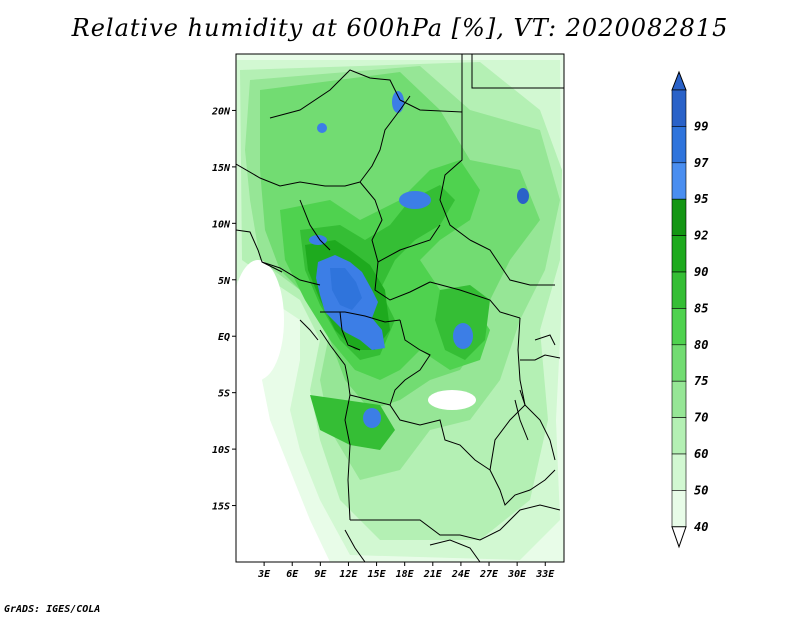 The image size is (800, 618). What do you see at coordinates (701, 272) in the screenshot?
I see `colorbar-label: 90` at bounding box center [701, 272].